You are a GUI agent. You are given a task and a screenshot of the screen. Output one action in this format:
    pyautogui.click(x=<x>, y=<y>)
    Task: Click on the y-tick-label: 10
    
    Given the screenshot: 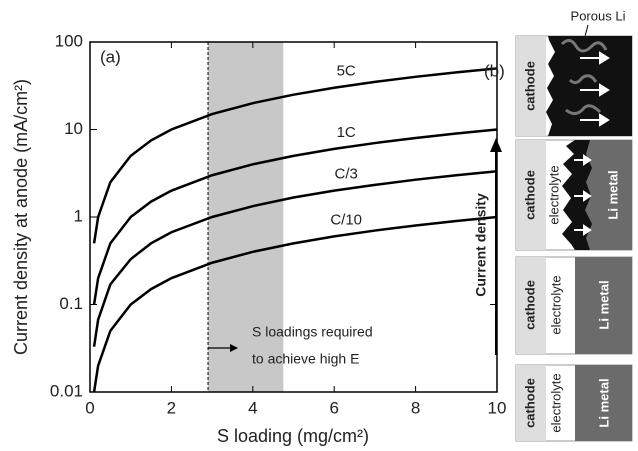 What is the action you would take?
    pyautogui.click(x=73, y=128)
    